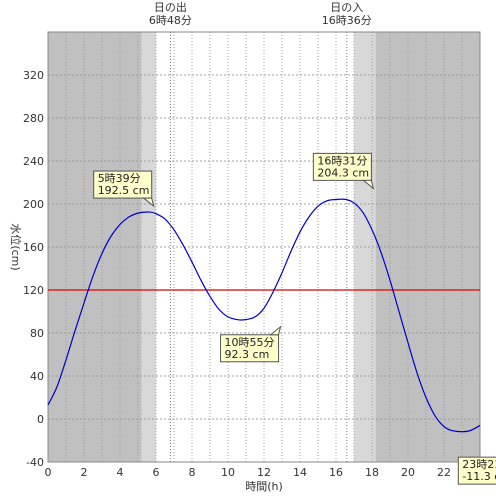  I want to click on y-tick-label: 200, so click(33, 204).